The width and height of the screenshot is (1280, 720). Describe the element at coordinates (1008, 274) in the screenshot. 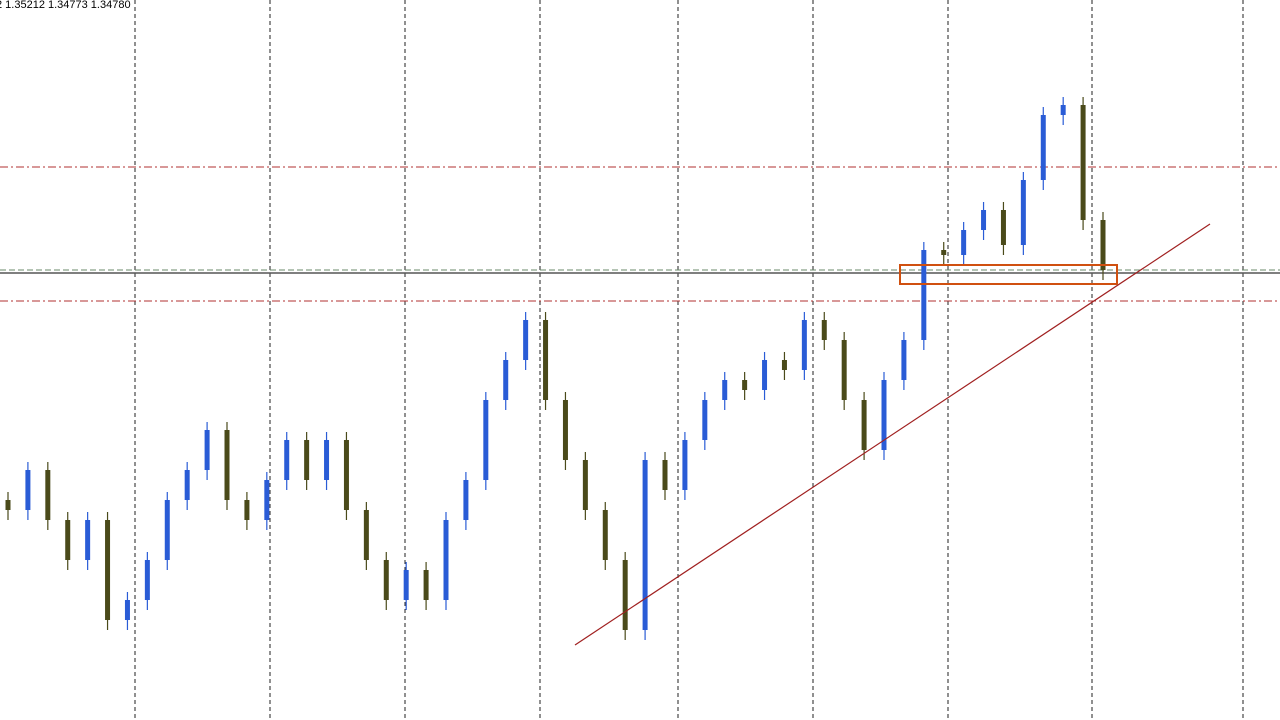

I see `zone-box` at that location.